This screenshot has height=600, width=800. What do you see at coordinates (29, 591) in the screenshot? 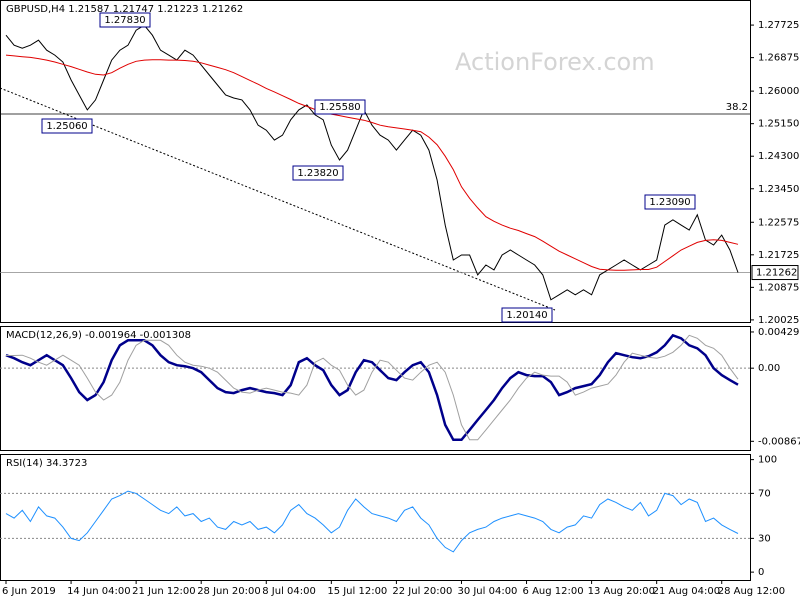
I see `x-tick-label: 6 Jun 2019` at bounding box center [29, 591].